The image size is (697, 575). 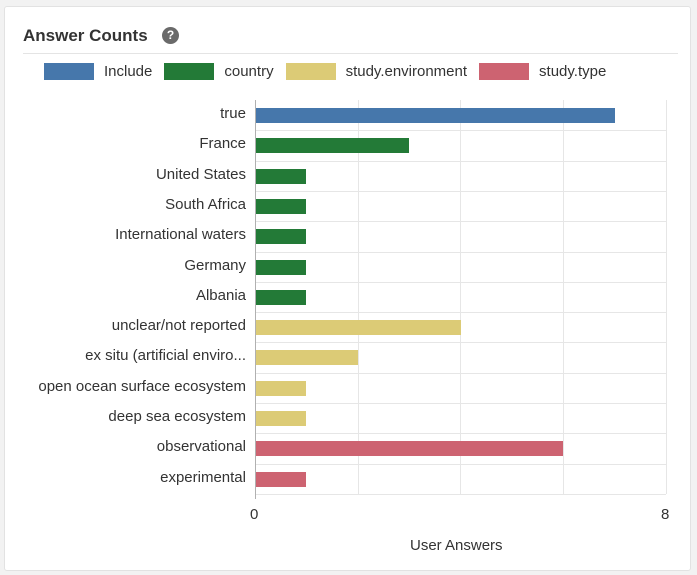 What do you see at coordinates (456, 545) in the screenshot?
I see `x-axis-label: User Answers` at bounding box center [456, 545].